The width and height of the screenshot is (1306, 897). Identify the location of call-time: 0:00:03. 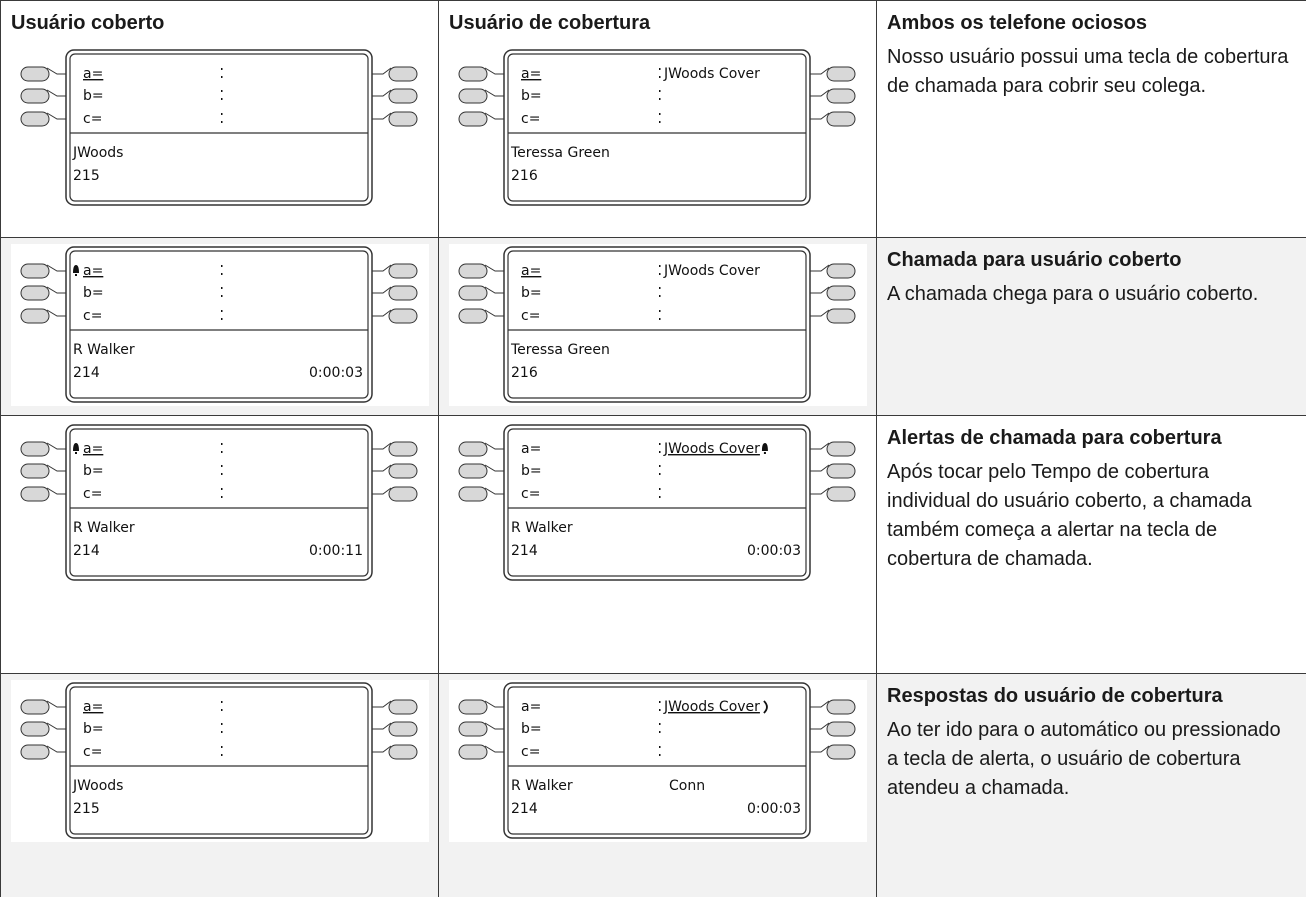
(774, 551).